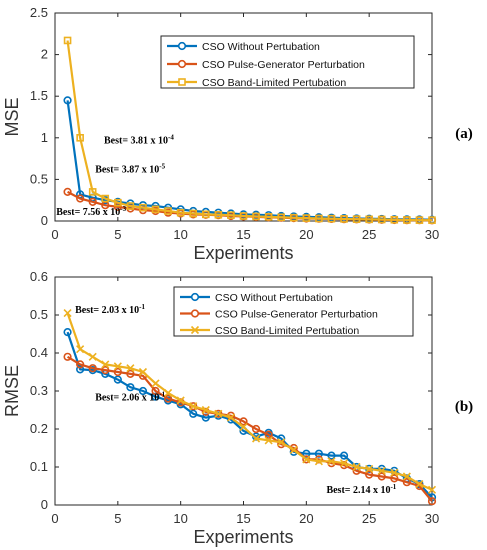 This screenshot has width=487, height=550. I want to click on best-annotation-value: 2.03 x 10, so click(120, 310).